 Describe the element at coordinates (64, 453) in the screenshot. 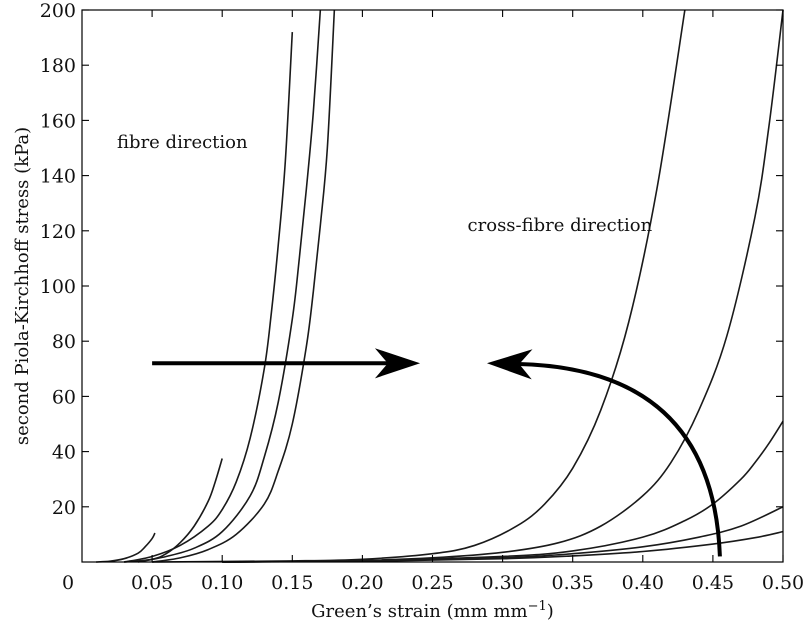

I see `y-tick-label-1: 40` at that location.